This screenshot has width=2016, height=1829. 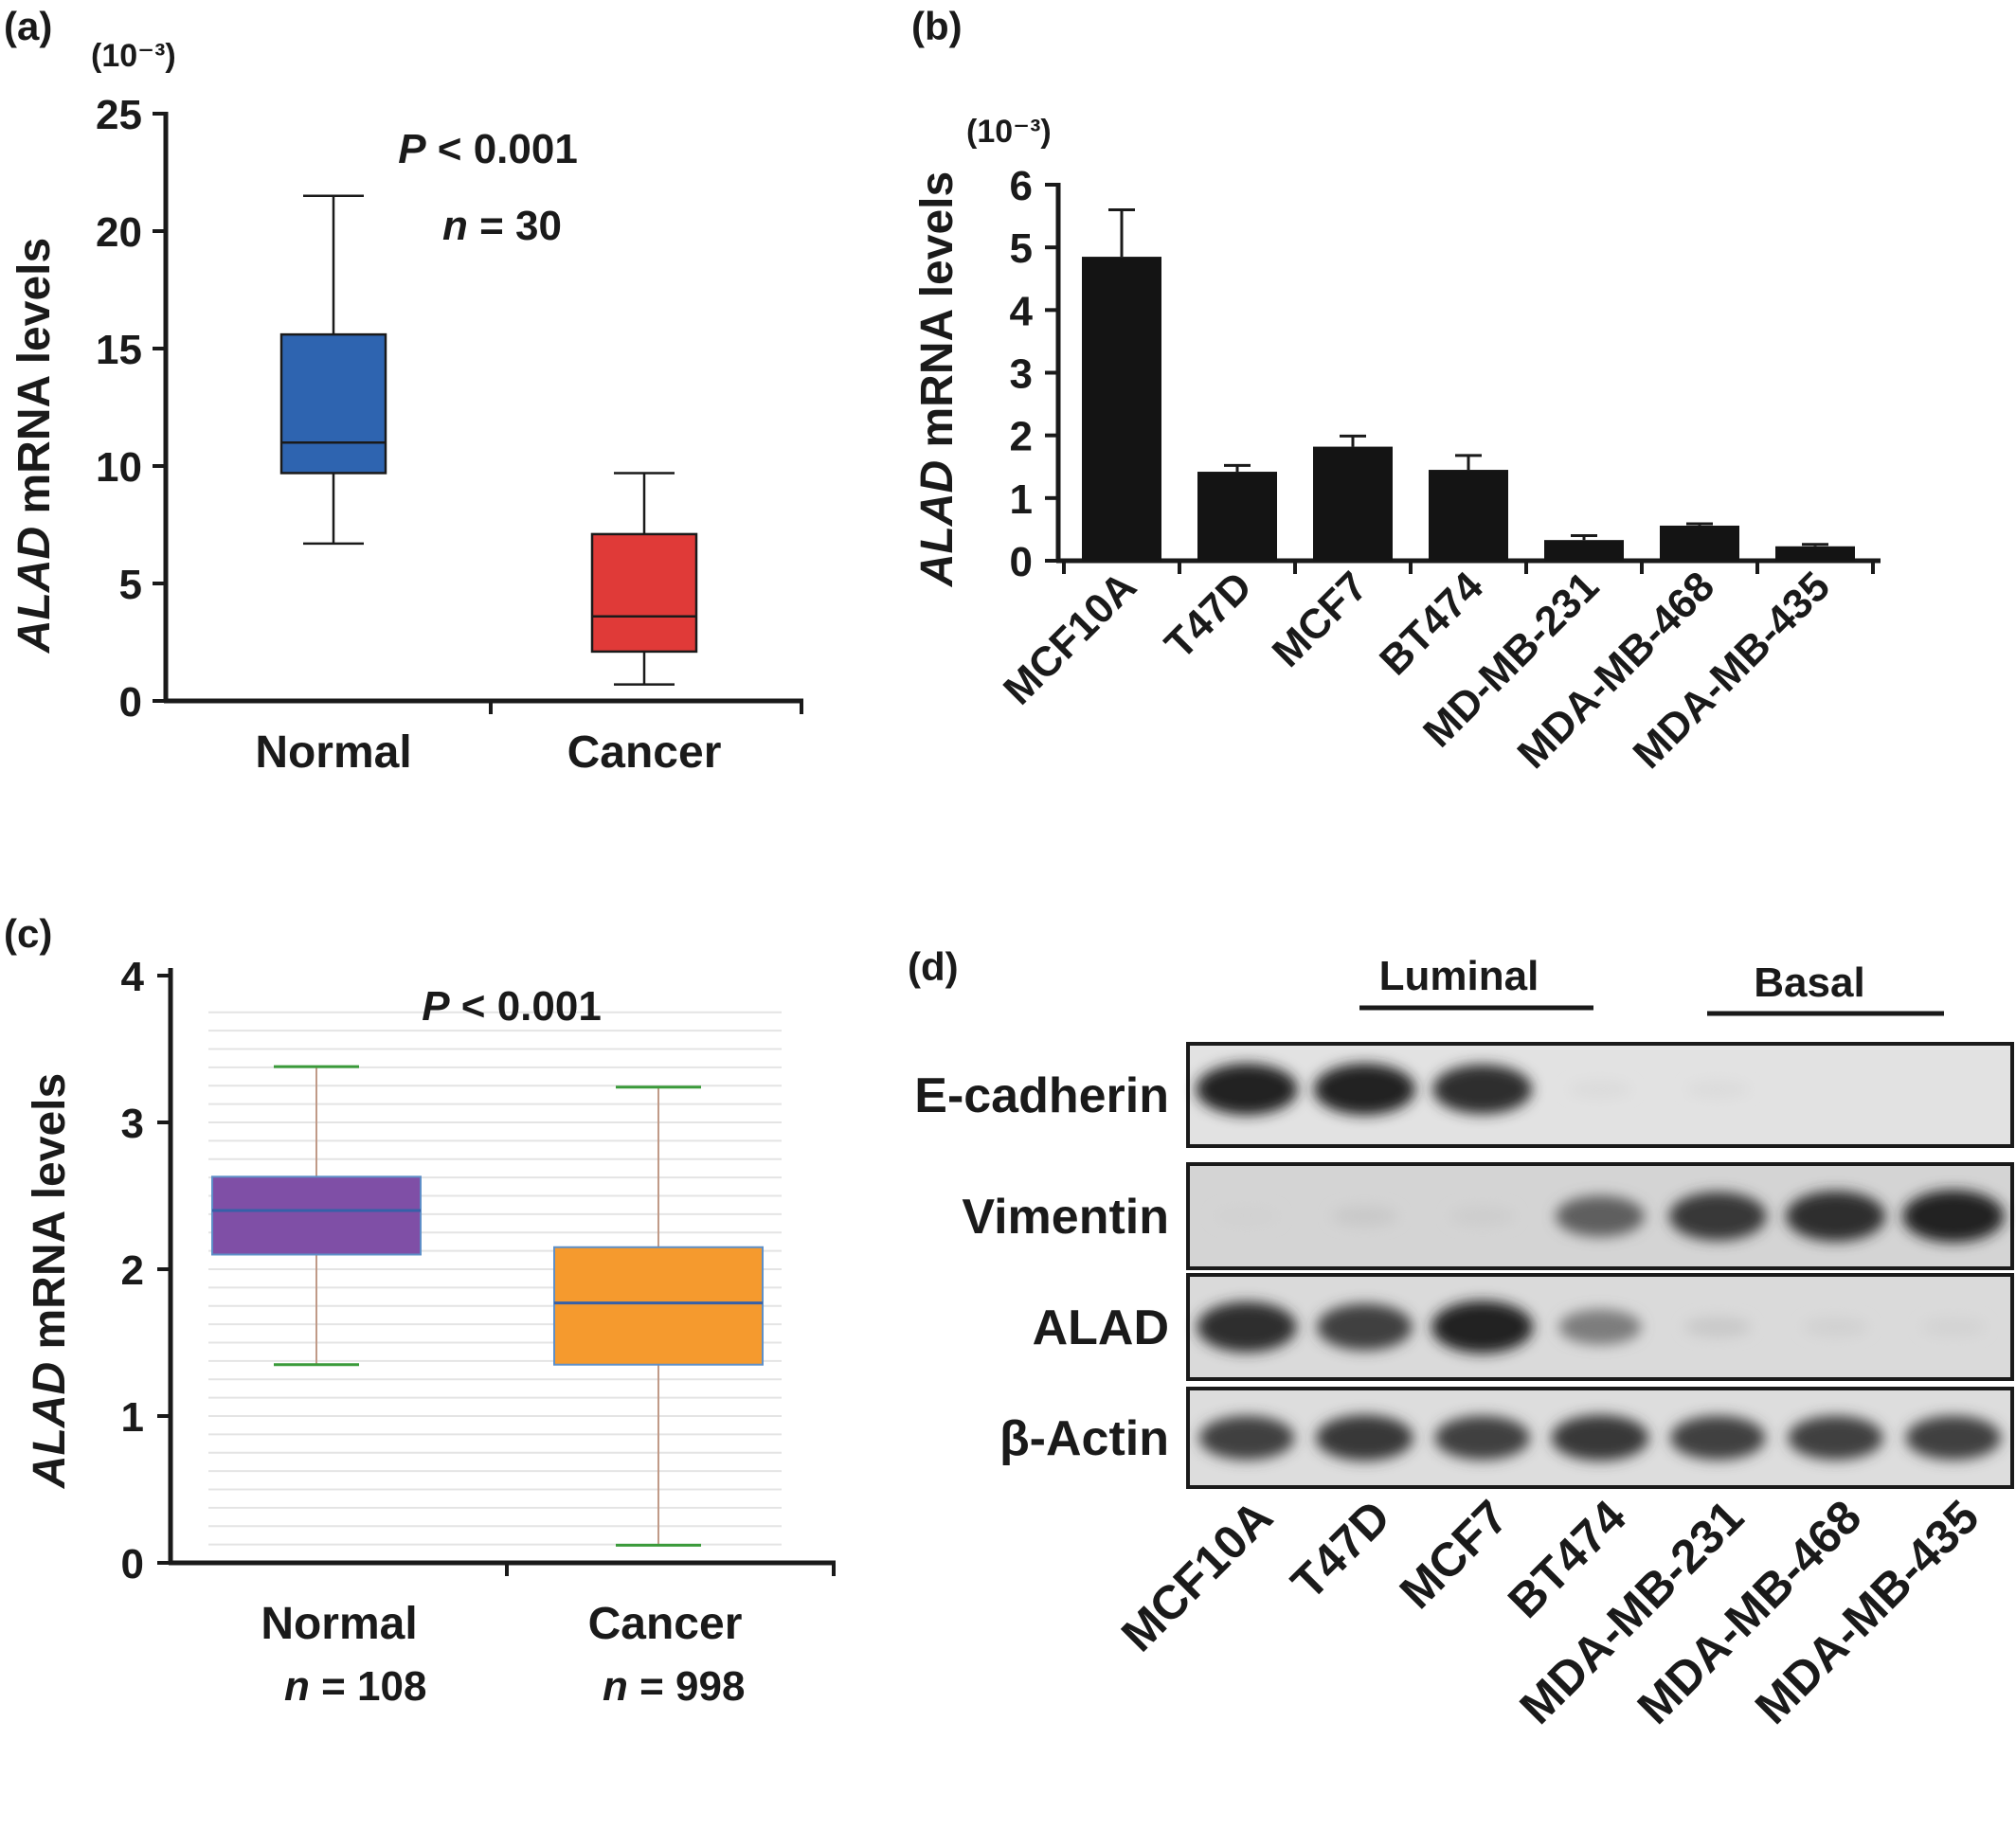 What do you see at coordinates (34, 590) in the screenshot?
I see `panel-a-y-label-italic: ALAD` at bounding box center [34, 590].